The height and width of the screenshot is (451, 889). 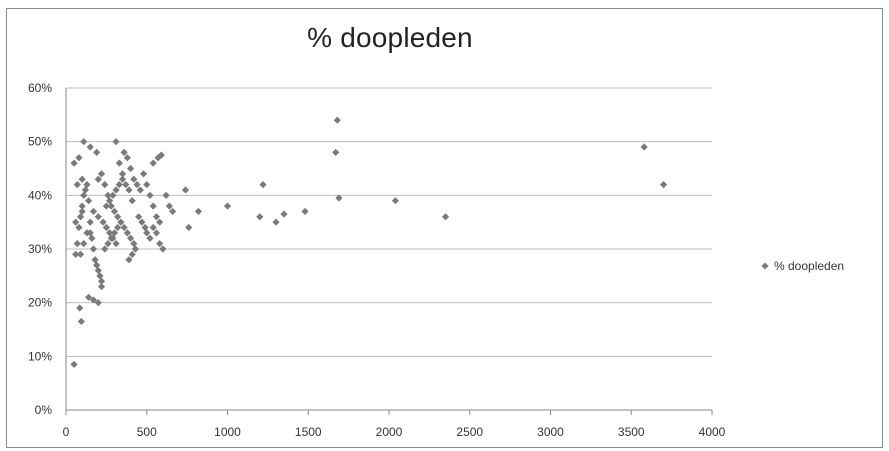 What do you see at coordinates (712, 432) in the screenshot?
I see `x-tick-label: 4000` at bounding box center [712, 432].